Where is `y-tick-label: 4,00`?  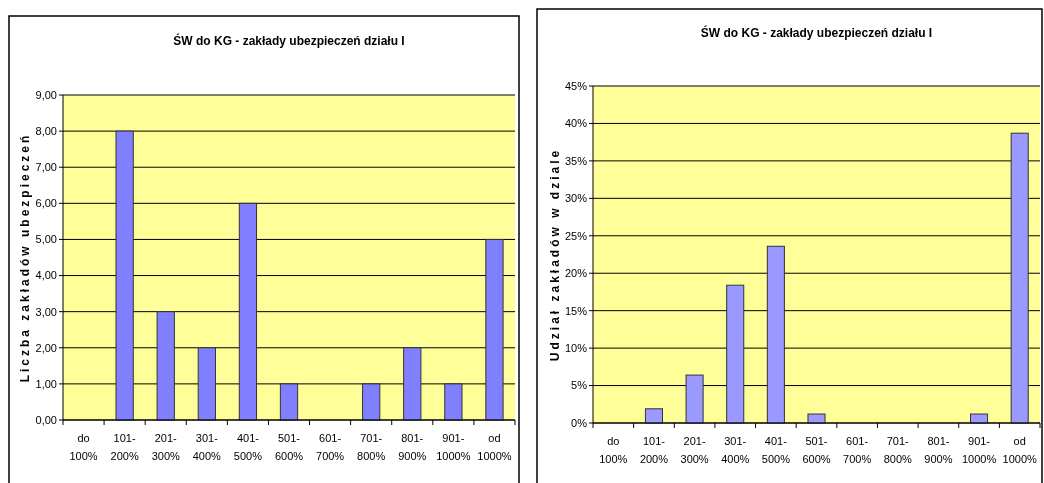
y-tick-label: 4,00 is located at coordinates (46, 275).